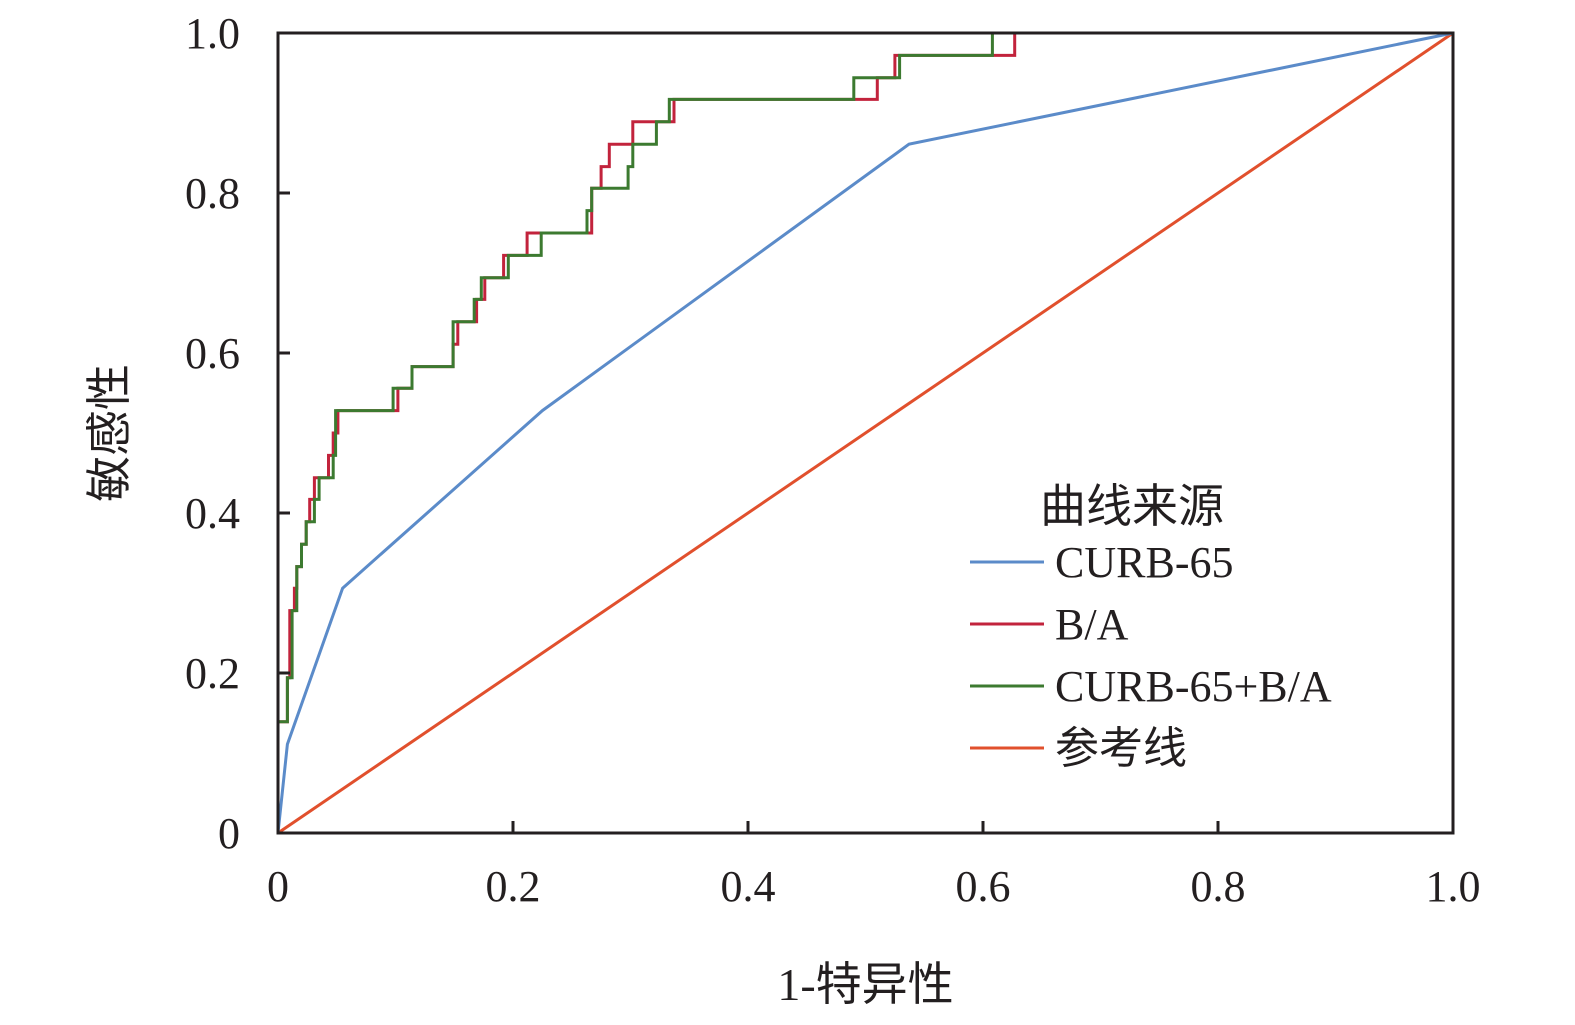 Image resolution: width=1575 pixels, height=1025 pixels. What do you see at coordinates (109, 433) in the screenshot?
I see `y-axis-title: 敏感性` at bounding box center [109, 433].